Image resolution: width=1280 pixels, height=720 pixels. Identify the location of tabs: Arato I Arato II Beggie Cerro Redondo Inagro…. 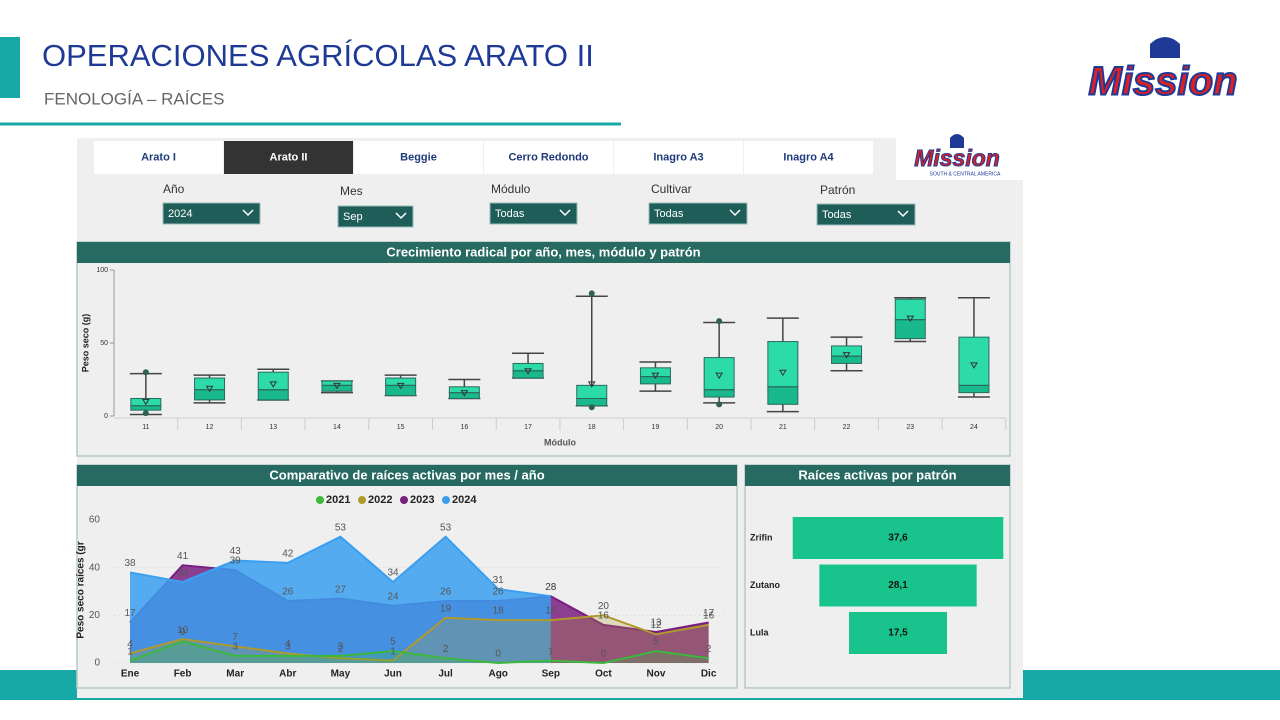
(483, 157).